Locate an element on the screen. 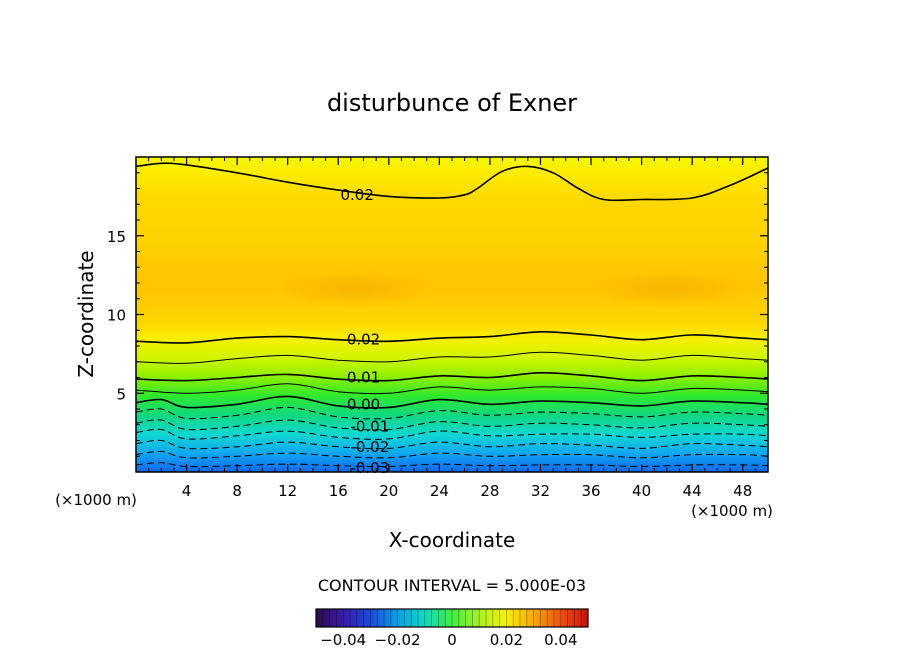 The width and height of the screenshot is (904, 654). x-axis-unit-left: (×1000 m) is located at coordinates (96, 500).